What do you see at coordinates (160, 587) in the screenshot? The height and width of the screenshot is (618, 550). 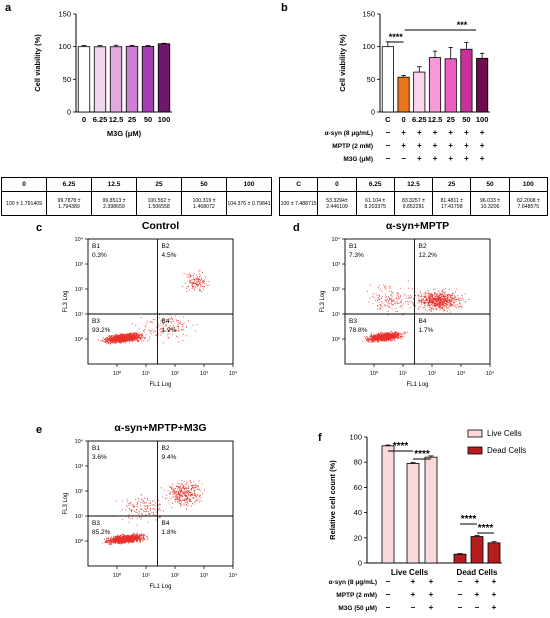 I see `x-axis-label: FL1 Log` at bounding box center [160, 587].